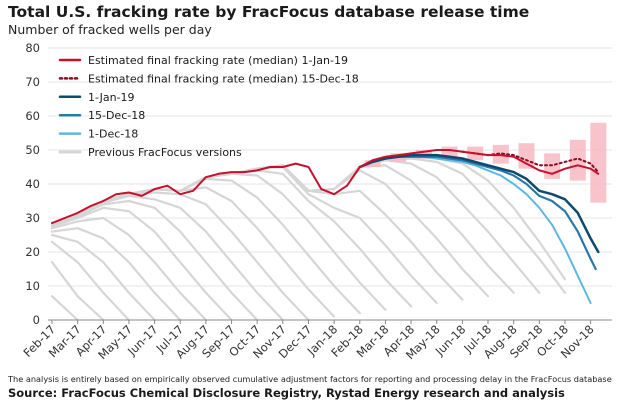 The height and width of the screenshot is (405, 624). What do you see at coordinates (110, 29) in the screenshot?
I see `chart-subtitle: Number of fracked wells per day` at bounding box center [110, 29].